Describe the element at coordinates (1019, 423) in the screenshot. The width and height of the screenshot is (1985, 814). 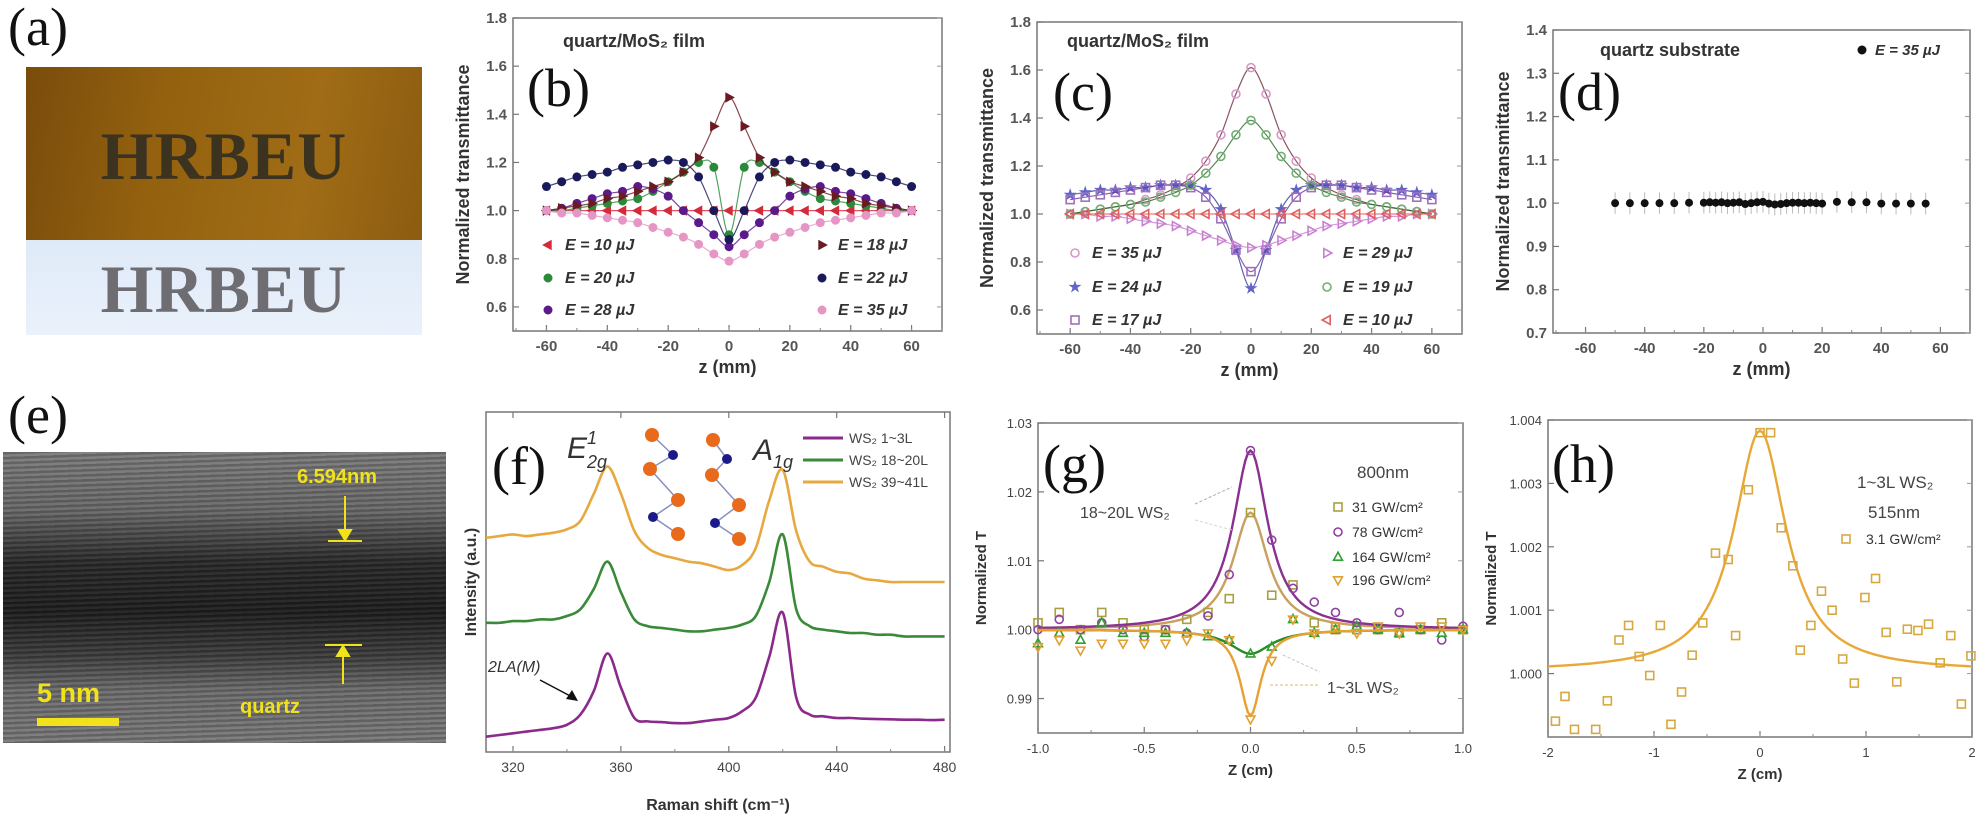
I see `y-tick-label: 1.03` at that location.